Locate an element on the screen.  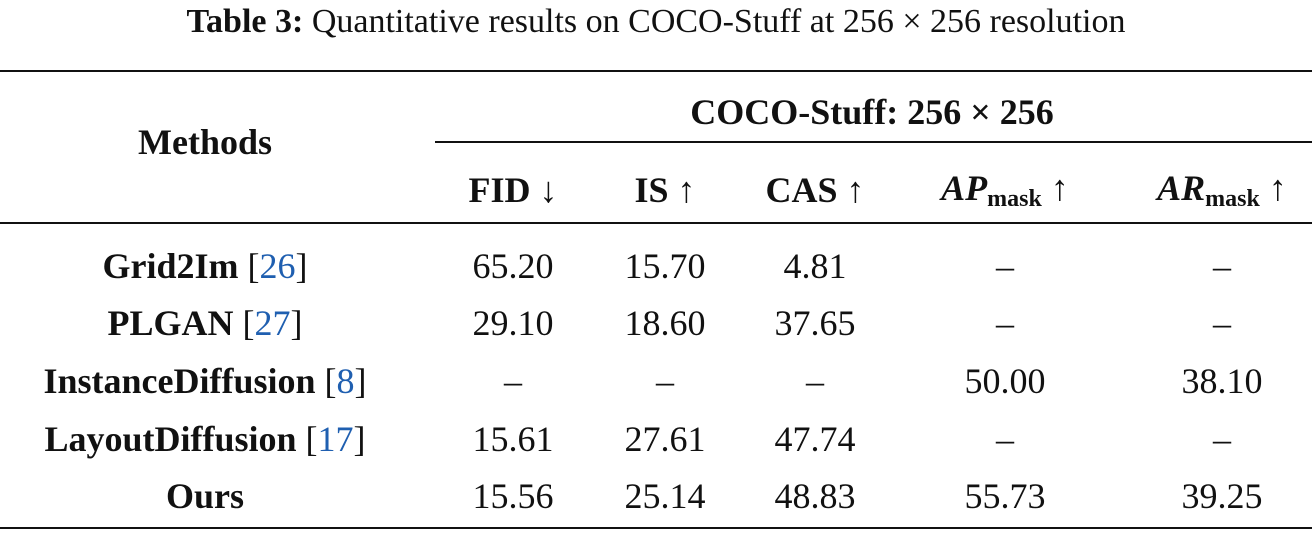
methods-header: Methods is located at coordinates (205, 142).